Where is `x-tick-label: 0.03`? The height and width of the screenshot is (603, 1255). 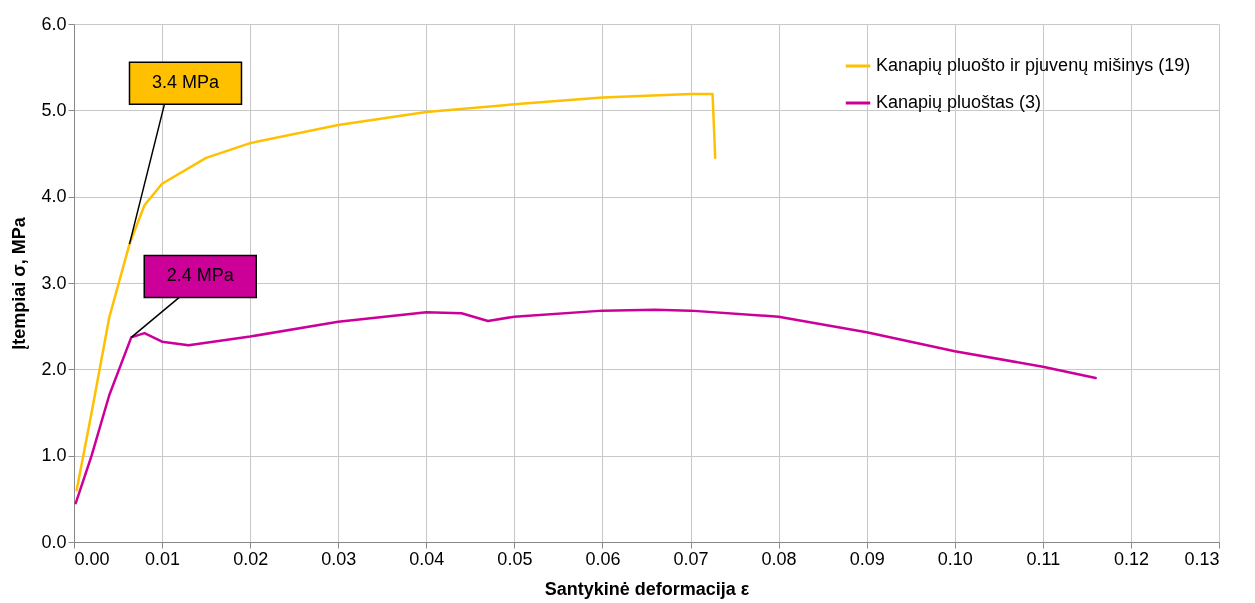
x-tick-label: 0.03 is located at coordinates (339, 558).